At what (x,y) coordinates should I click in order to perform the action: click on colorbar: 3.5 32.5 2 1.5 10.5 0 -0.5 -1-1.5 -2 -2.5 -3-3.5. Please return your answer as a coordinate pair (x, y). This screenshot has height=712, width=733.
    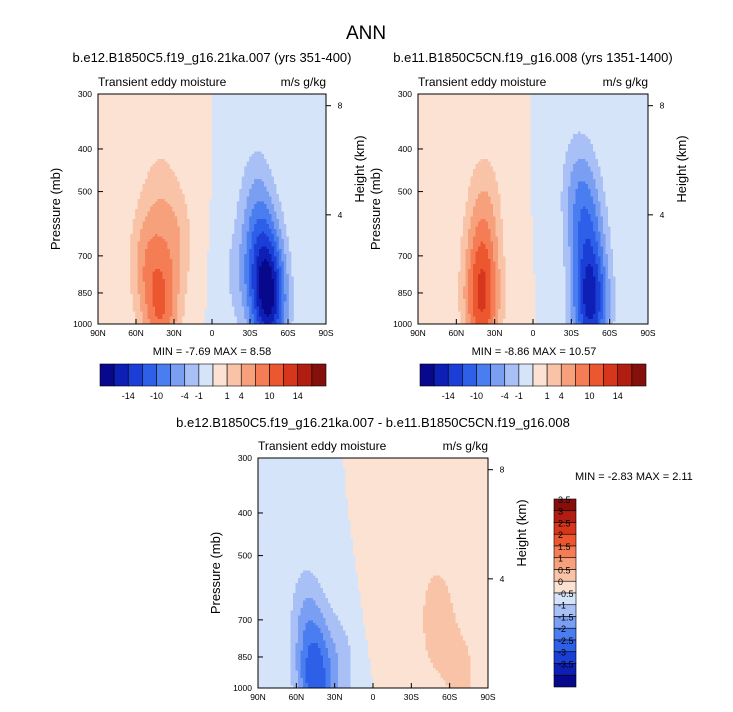
    Looking at the image, I should click on (565, 591).